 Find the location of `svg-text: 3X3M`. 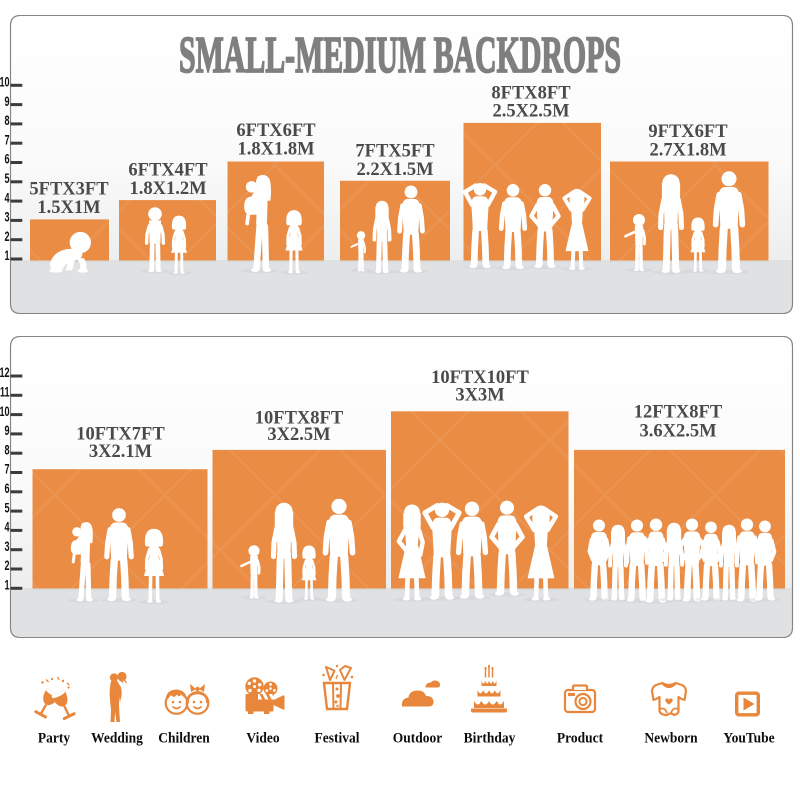

svg-text: 3X3M is located at coordinates (479, 396).